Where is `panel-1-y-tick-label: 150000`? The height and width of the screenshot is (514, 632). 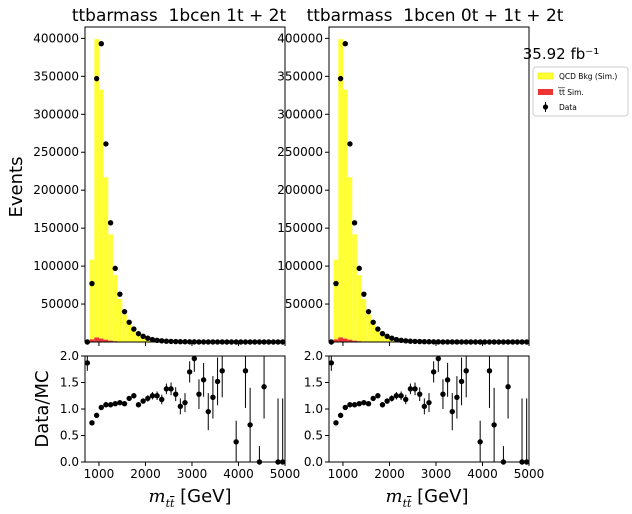 panel-1-y-tick-label: 150000 is located at coordinates (56, 228).